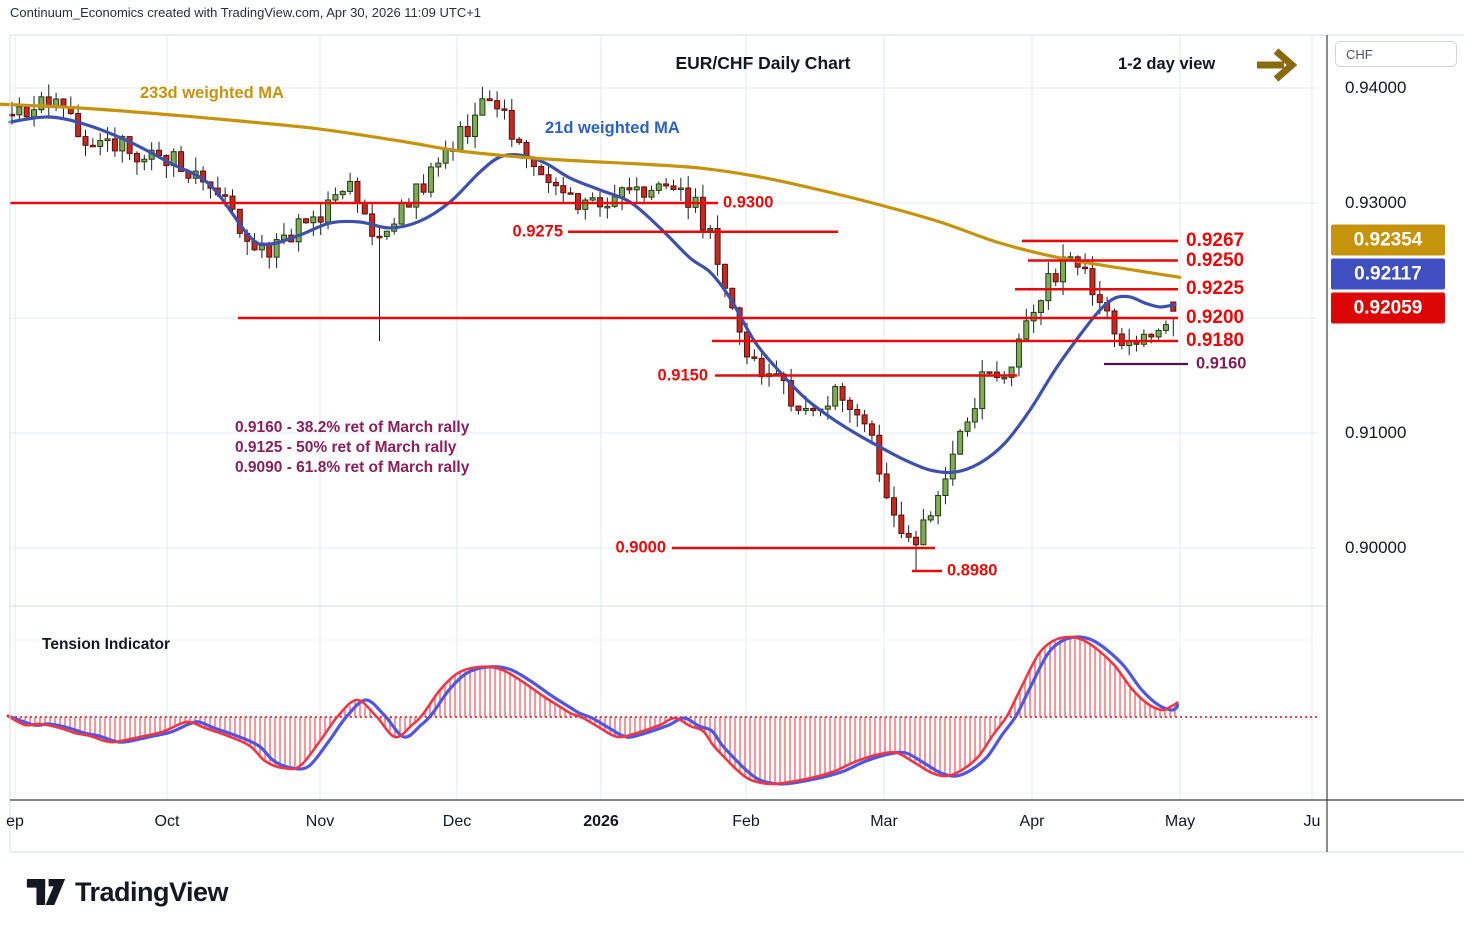 The width and height of the screenshot is (1474, 930). I want to click on currency-unit-button: CHF, so click(1396, 54).